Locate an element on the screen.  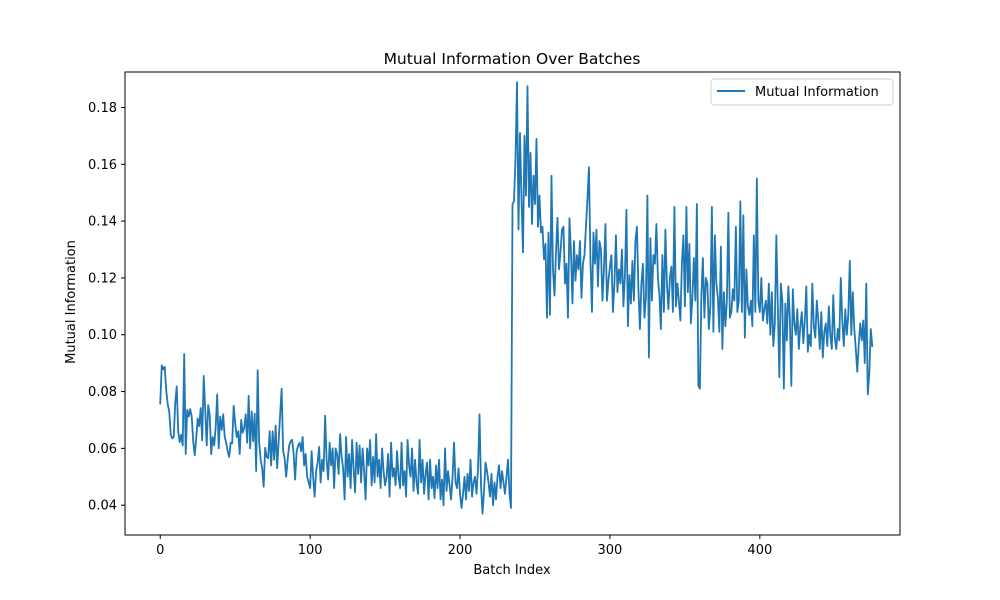
x-axis-label: Batch Index is located at coordinates (512, 570).